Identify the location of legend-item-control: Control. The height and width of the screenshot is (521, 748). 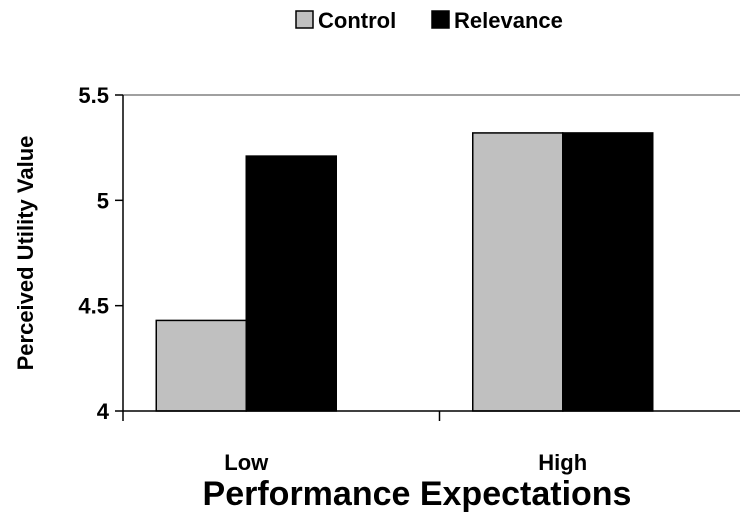
(345, 20).